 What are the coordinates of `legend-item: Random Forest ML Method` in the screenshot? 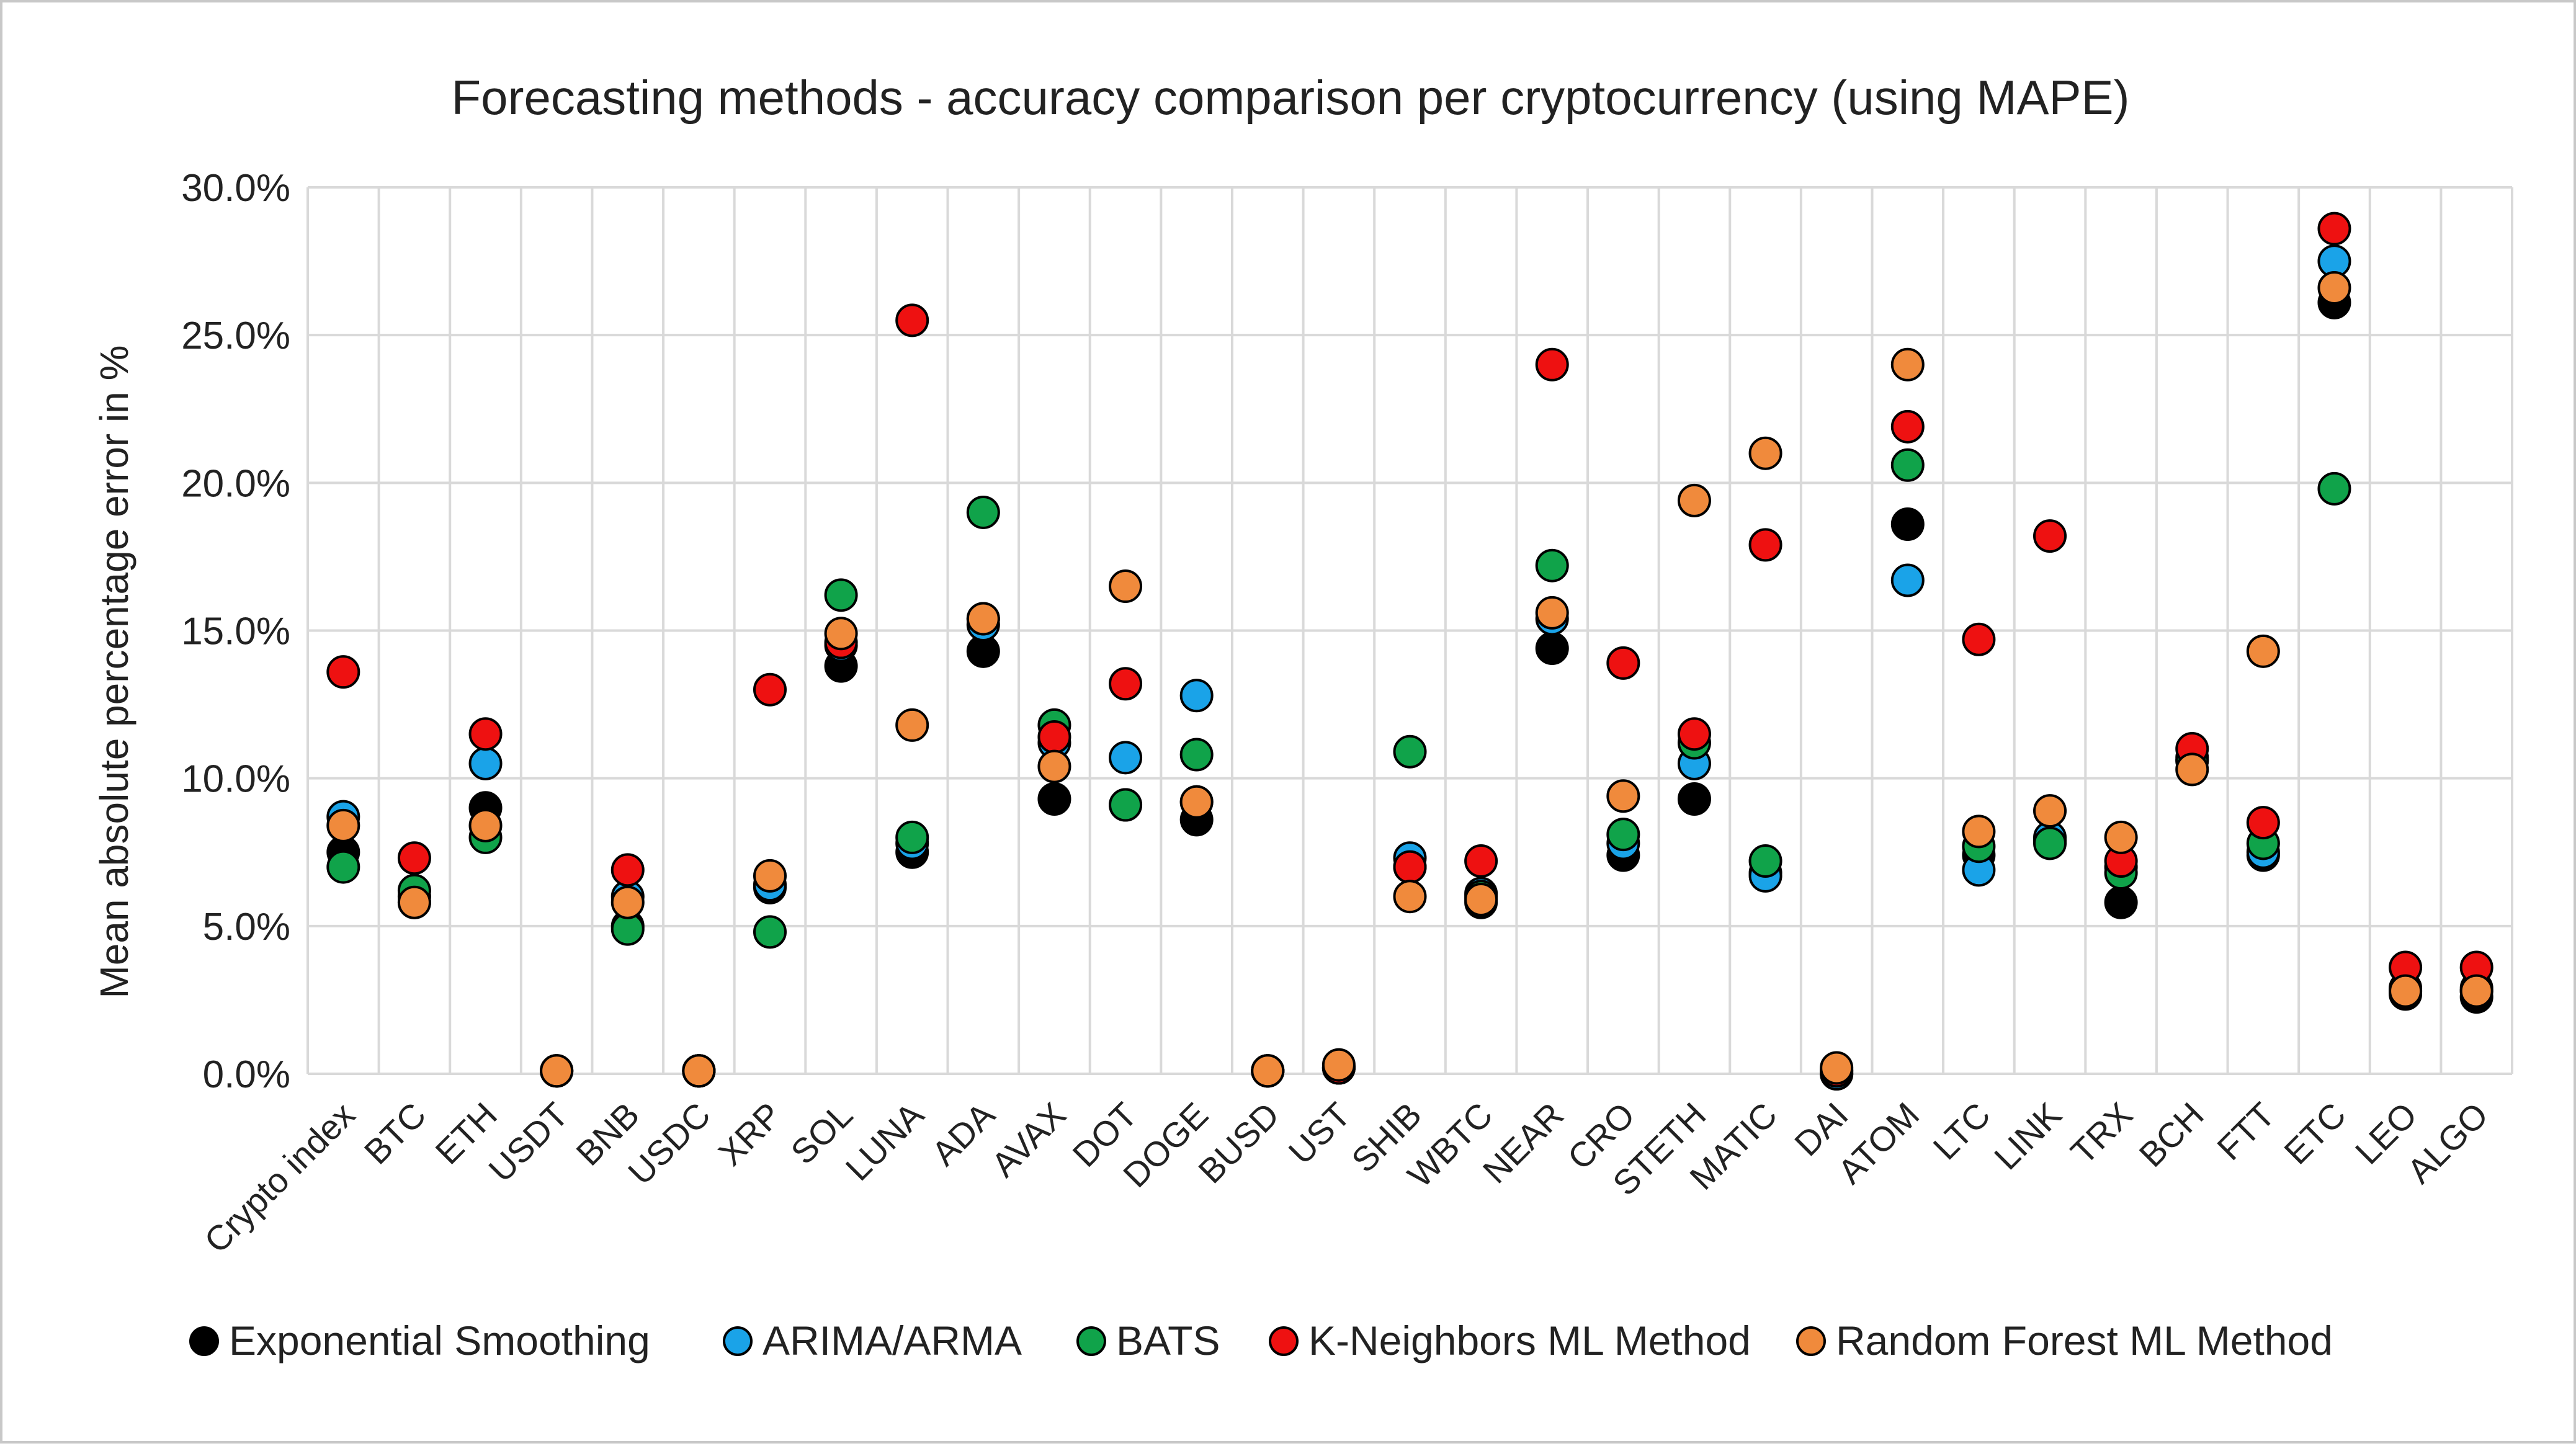 It's located at (2064, 1340).